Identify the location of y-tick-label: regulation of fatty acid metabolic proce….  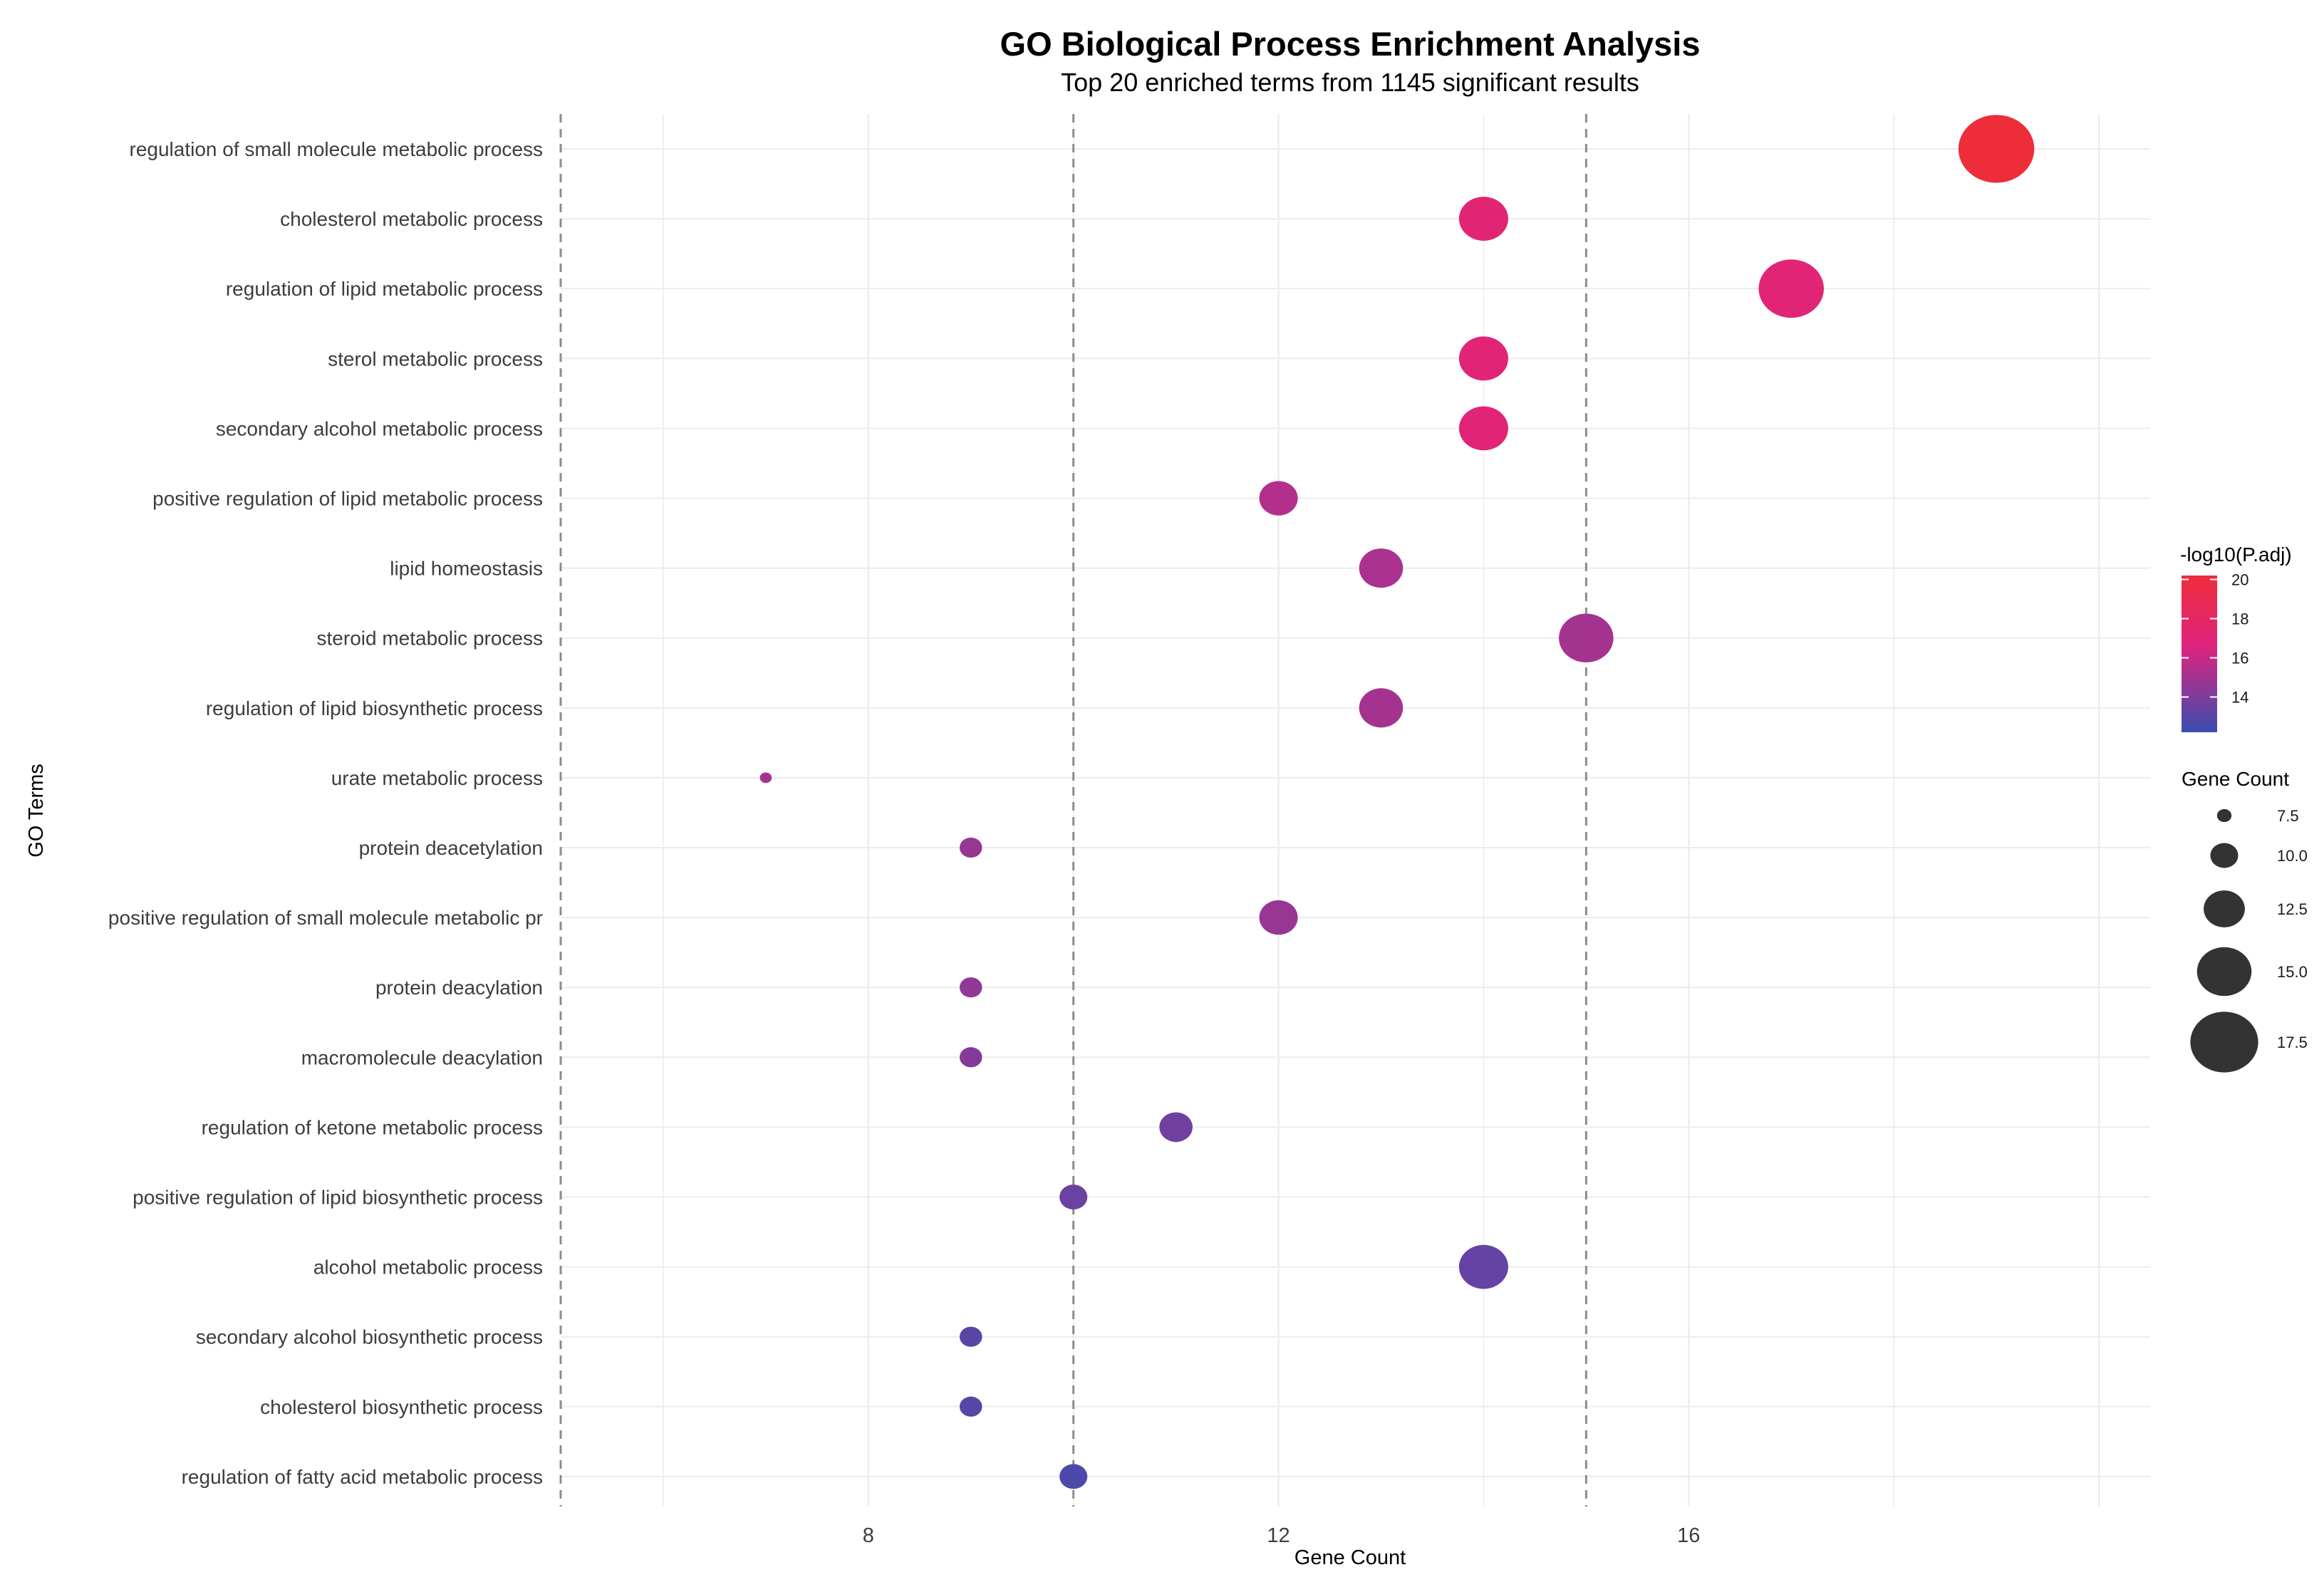
(362, 1477).